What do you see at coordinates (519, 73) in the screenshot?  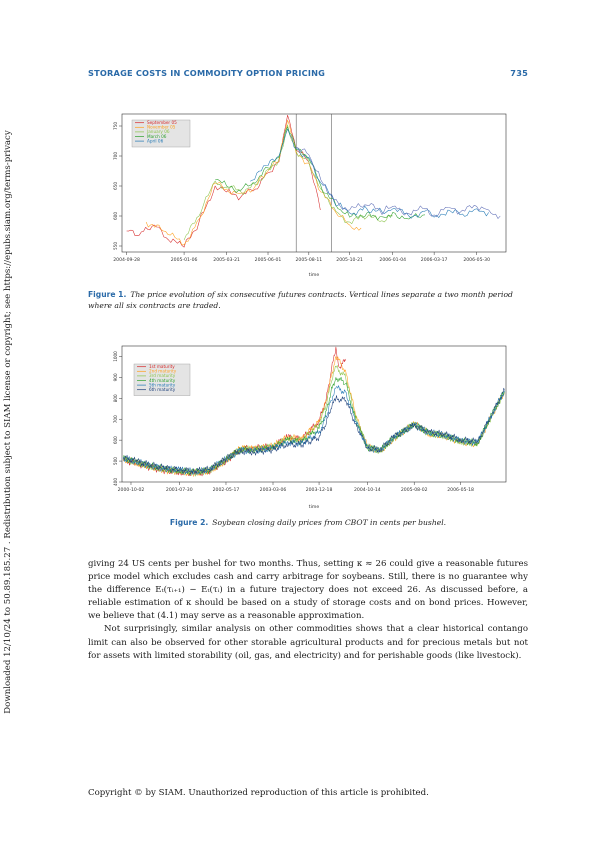 I see `page-number: 735` at bounding box center [519, 73].